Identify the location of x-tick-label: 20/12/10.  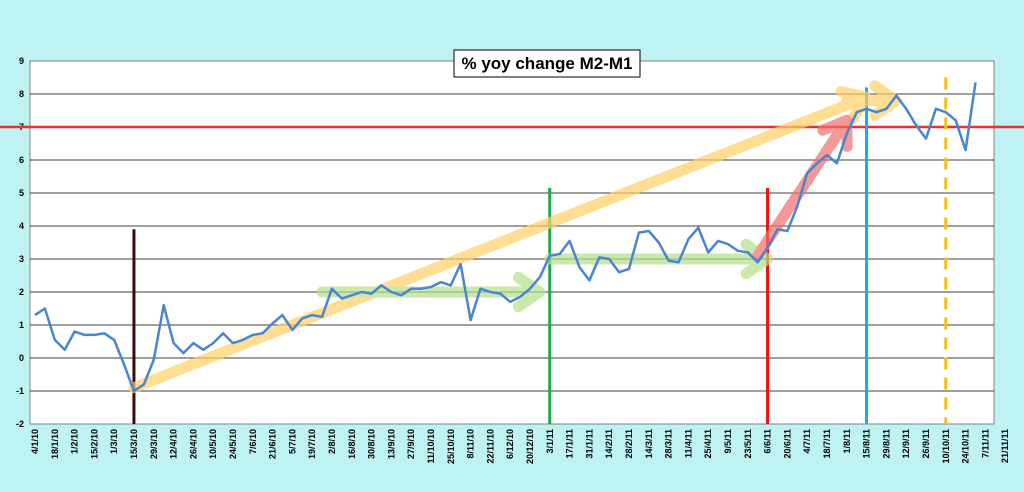
(530, 446).